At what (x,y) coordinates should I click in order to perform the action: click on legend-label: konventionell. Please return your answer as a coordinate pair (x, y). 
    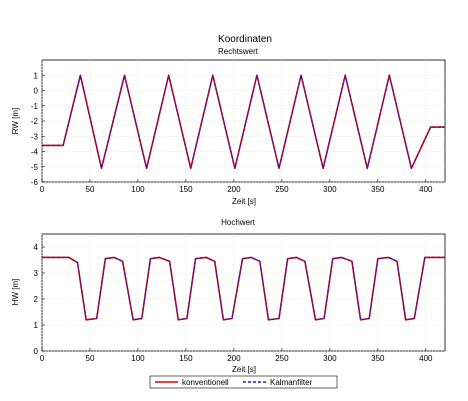
    Looking at the image, I should click on (205, 382).